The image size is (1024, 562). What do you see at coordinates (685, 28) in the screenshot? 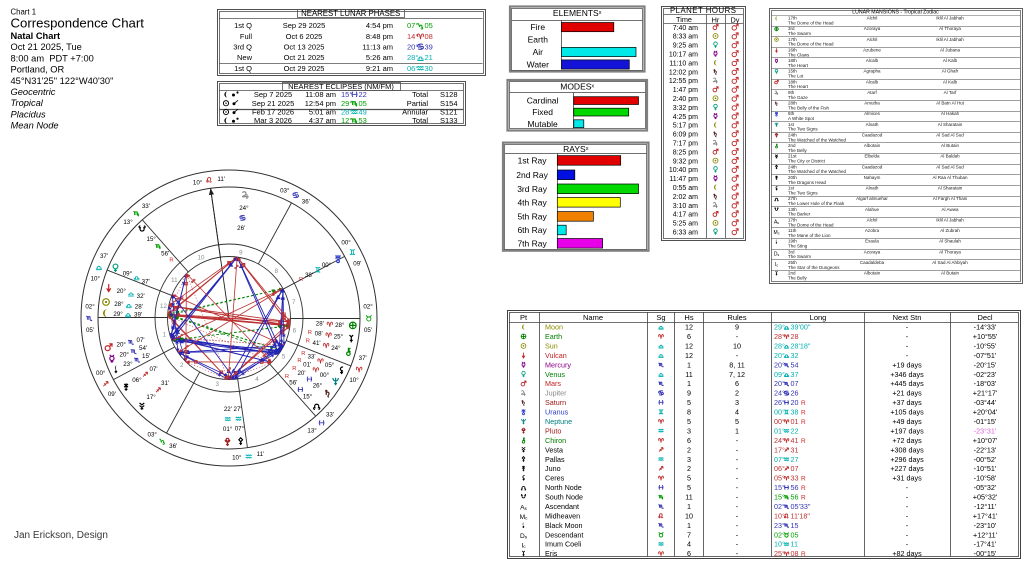
I see `svg-text: 7:40 am` at bounding box center [685, 28].